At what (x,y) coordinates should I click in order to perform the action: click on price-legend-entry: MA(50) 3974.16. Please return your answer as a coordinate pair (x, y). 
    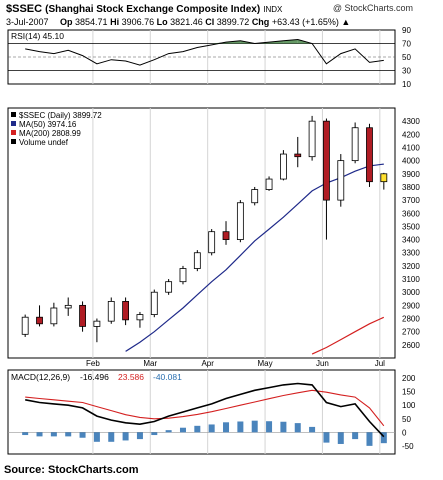
    Looking at the image, I should click on (48, 124).